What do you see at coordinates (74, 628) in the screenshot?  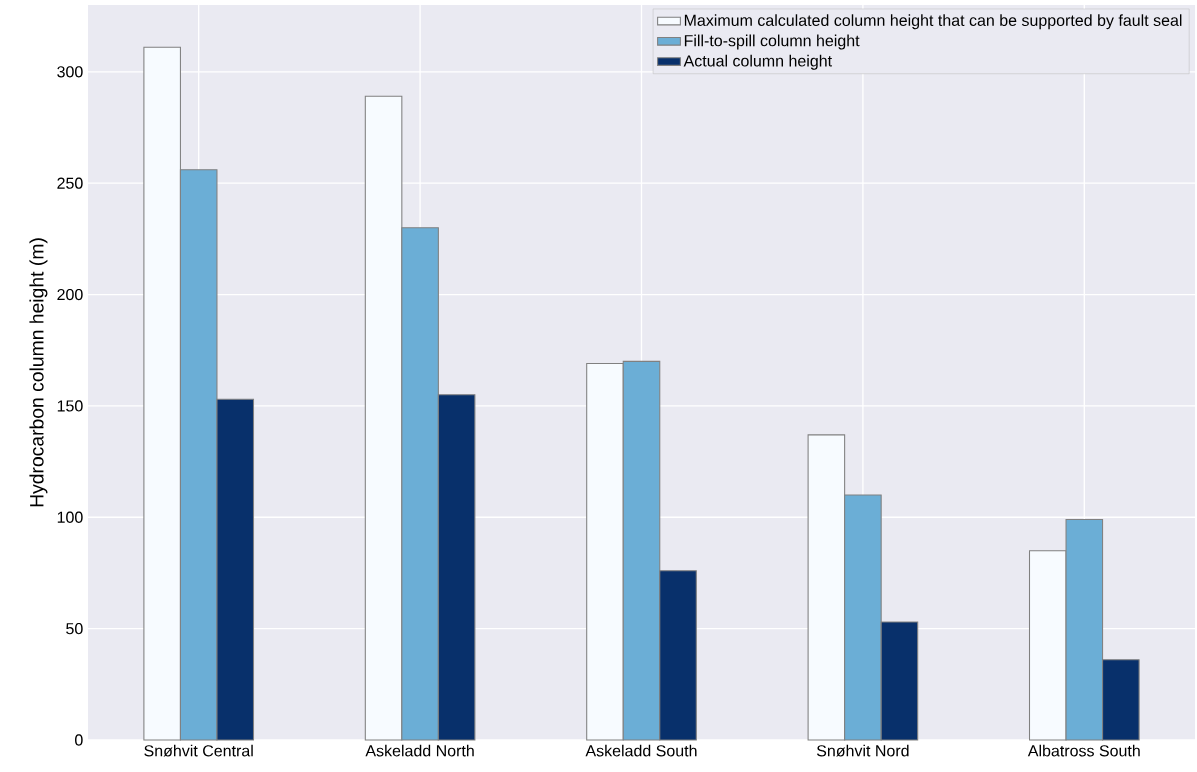 I see `y-tick-label: 50` at bounding box center [74, 628].